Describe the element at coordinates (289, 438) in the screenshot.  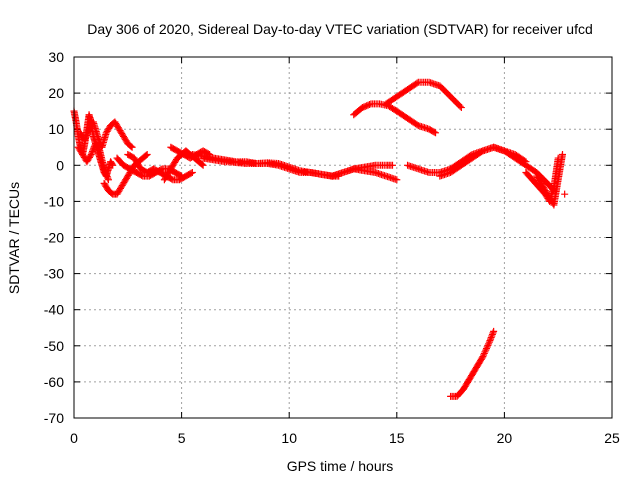
I see `x-tick-label: 10` at that location.